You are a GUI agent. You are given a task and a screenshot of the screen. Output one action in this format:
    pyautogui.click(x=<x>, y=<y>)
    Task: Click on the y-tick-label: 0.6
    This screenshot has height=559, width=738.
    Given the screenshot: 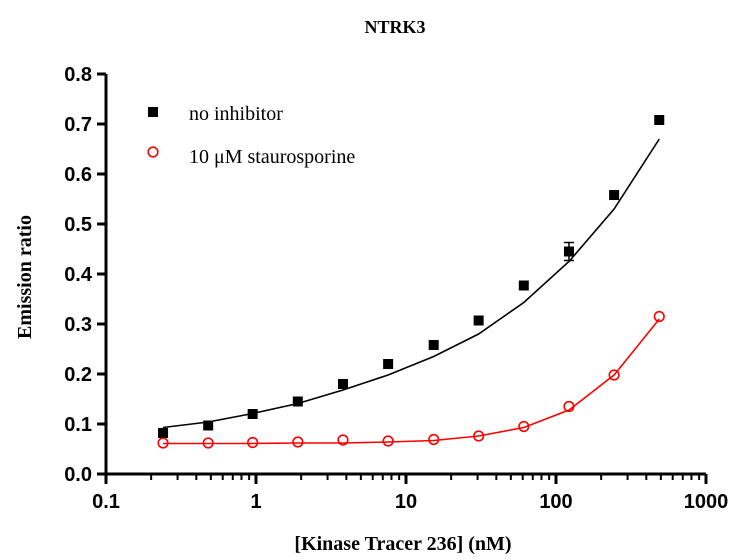 What is the action you would take?
    pyautogui.click(x=78, y=175)
    